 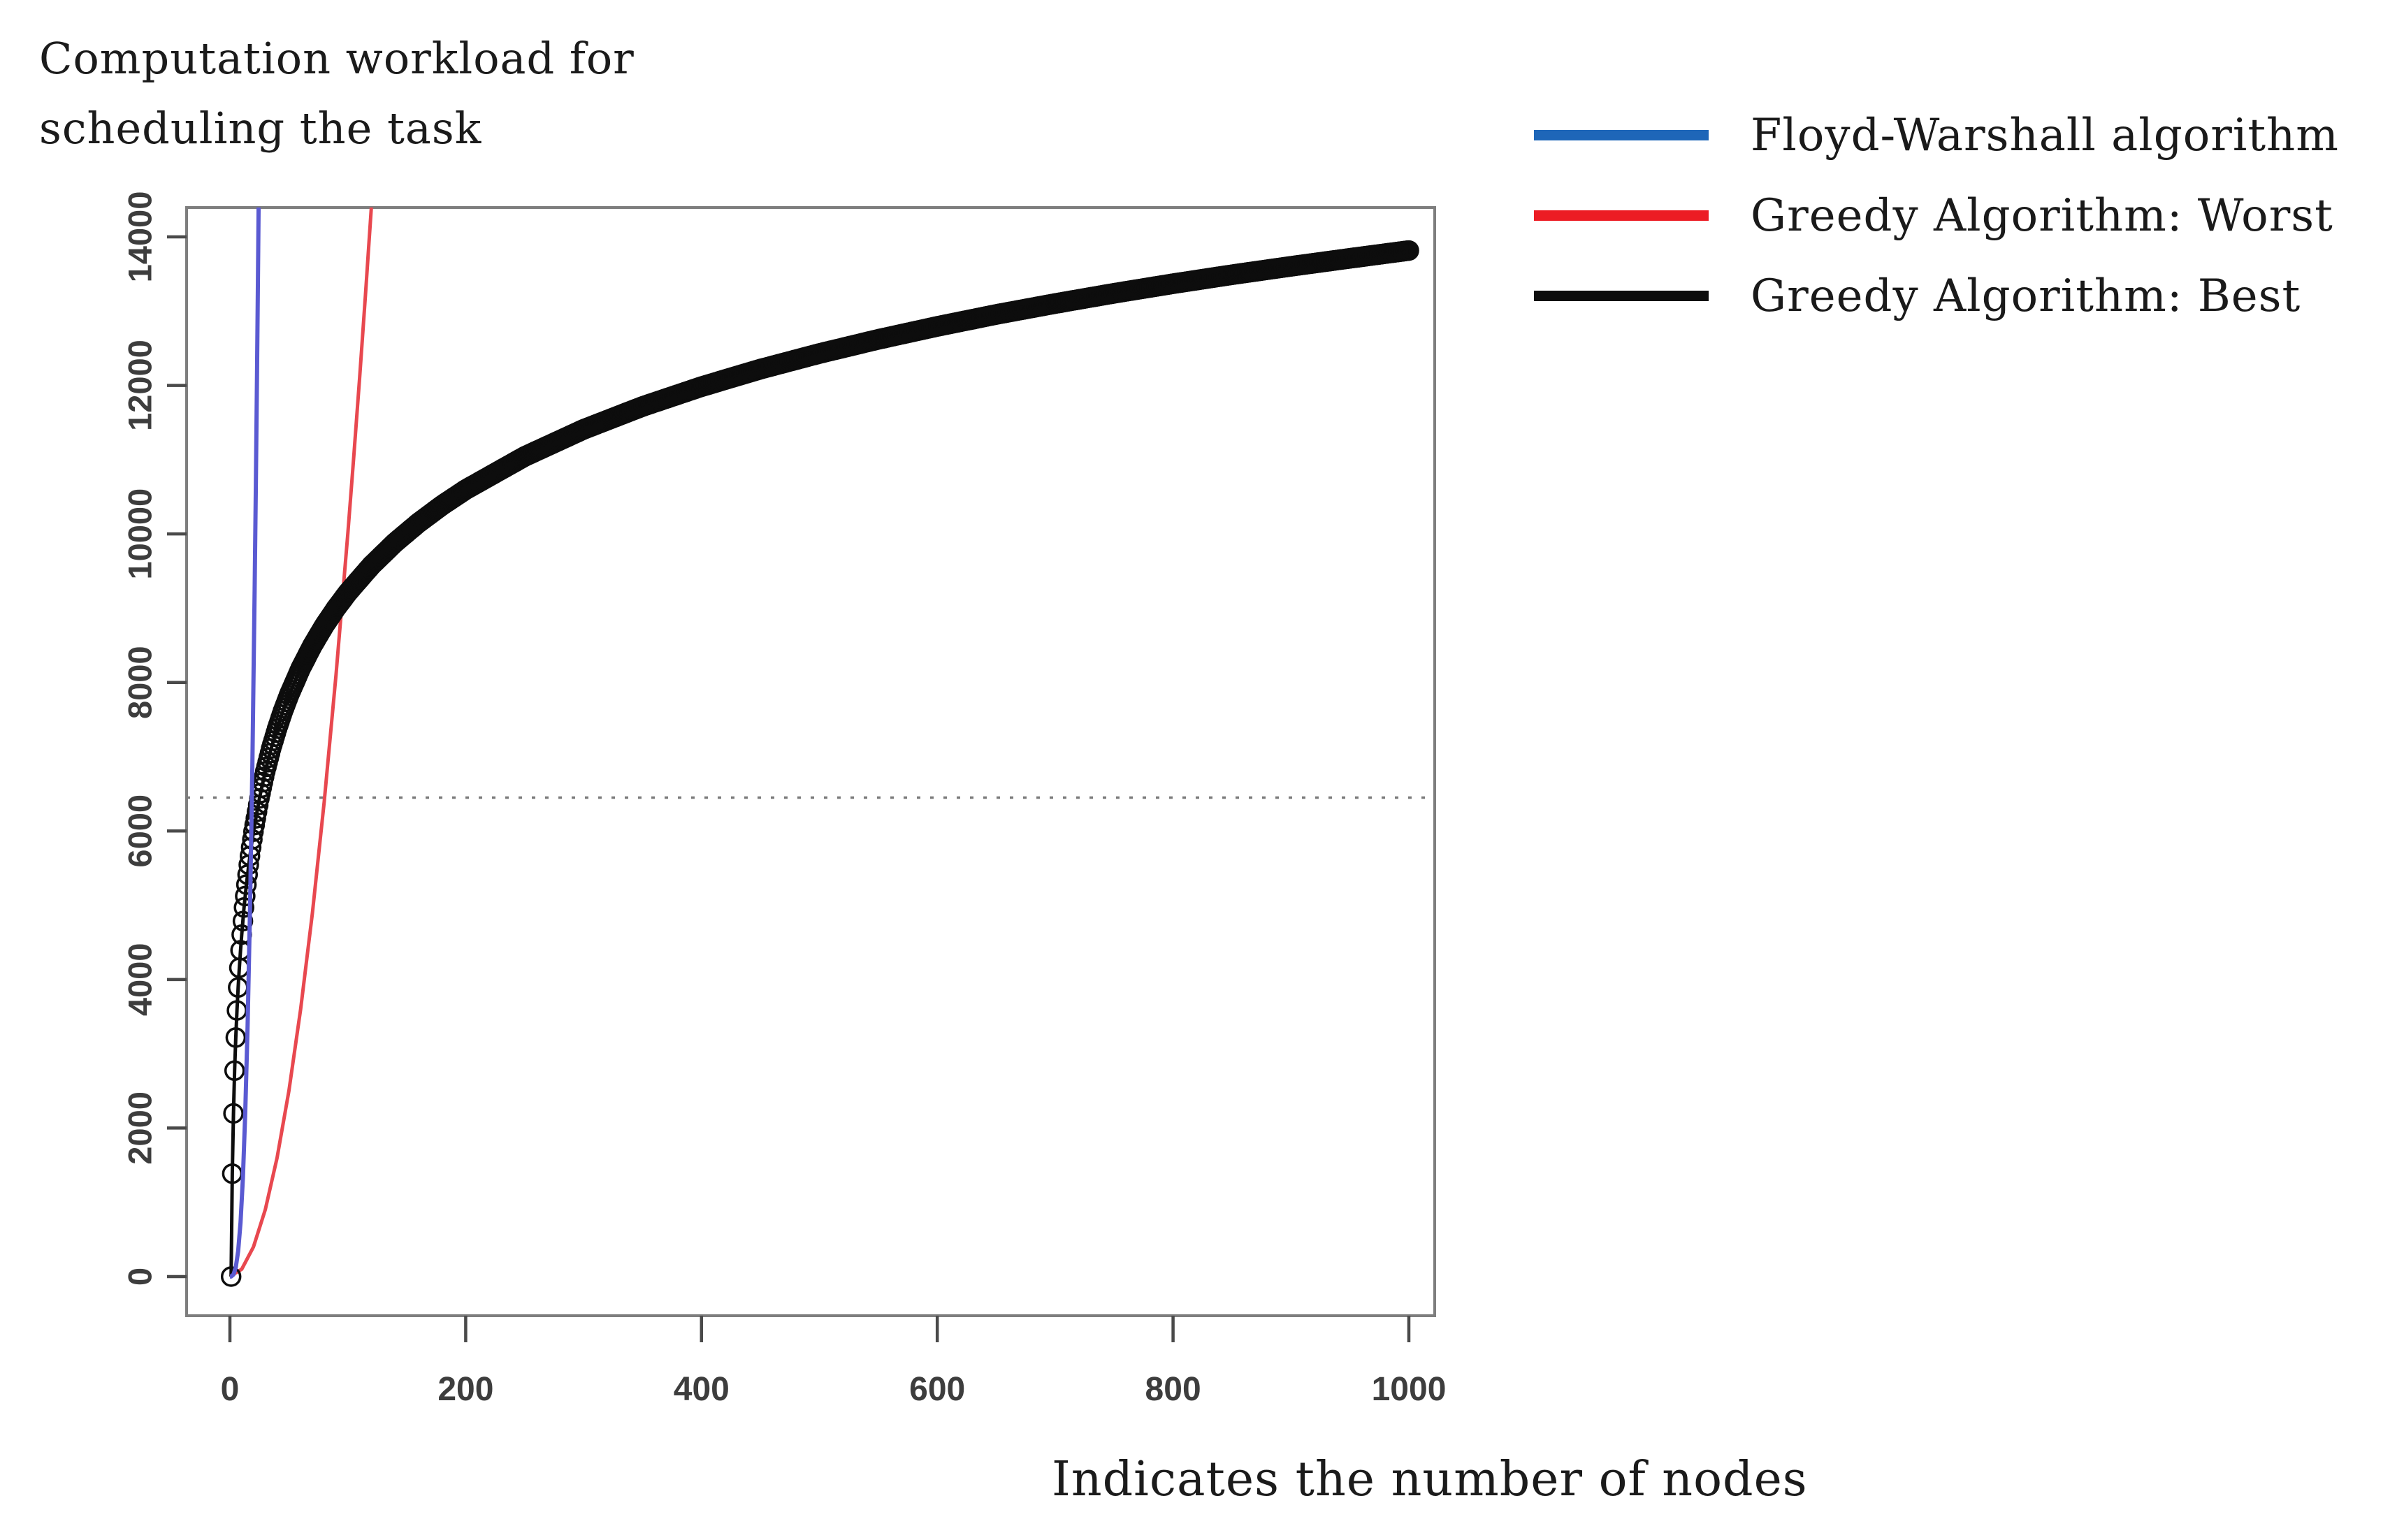 What do you see at coordinates (1622, 135) in the screenshot?
I see `legend-line-swatch-floyd-warshall` at bounding box center [1622, 135].